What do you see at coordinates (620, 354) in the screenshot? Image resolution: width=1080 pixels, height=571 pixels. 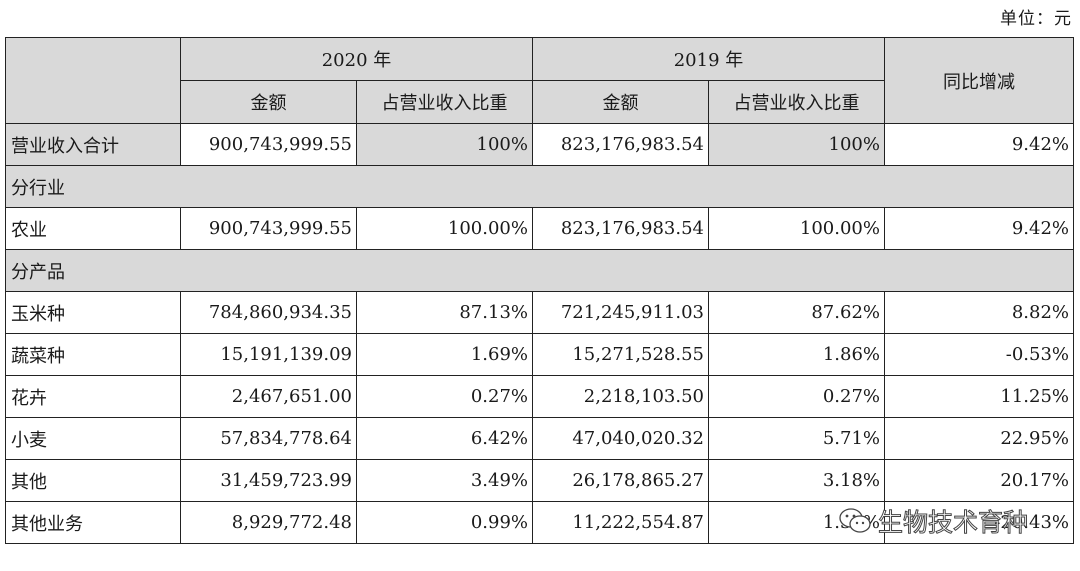 I see `amount-2019: 15,271,528.55` at bounding box center [620, 354].